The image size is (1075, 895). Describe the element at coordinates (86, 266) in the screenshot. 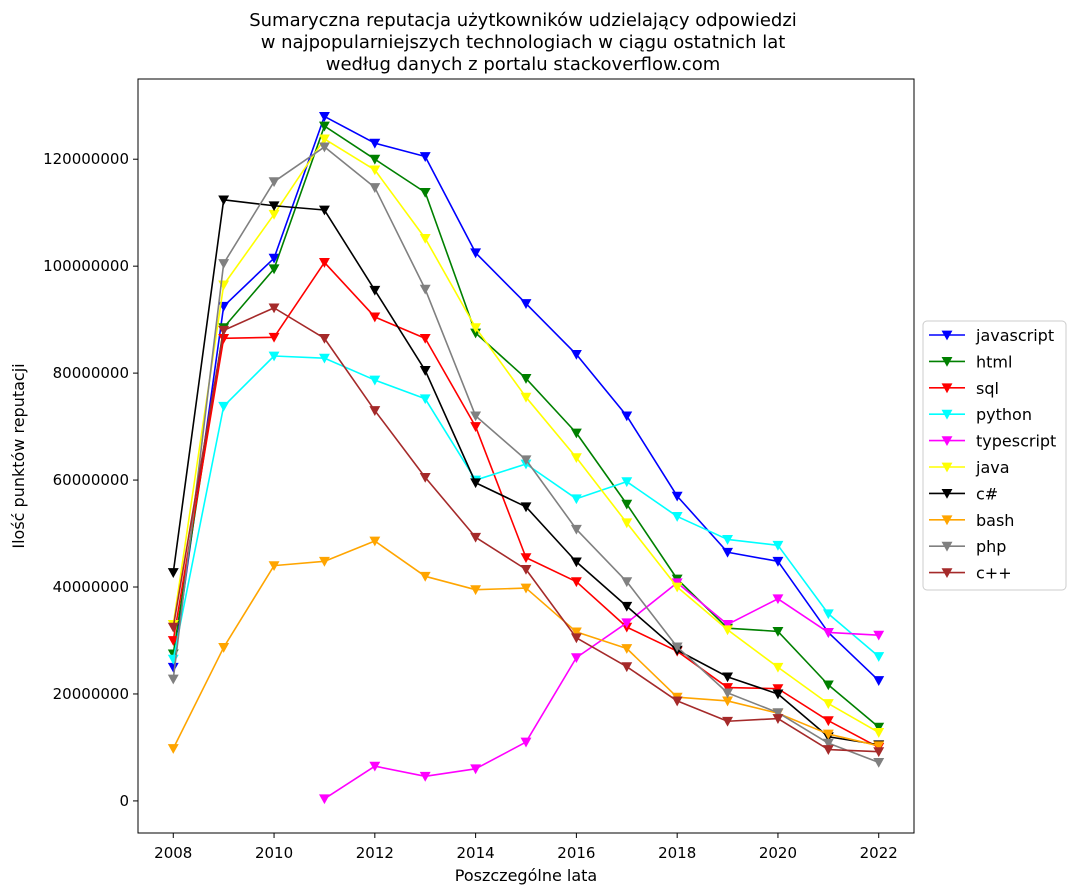

I see `y-tick-label: 100000000` at that location.